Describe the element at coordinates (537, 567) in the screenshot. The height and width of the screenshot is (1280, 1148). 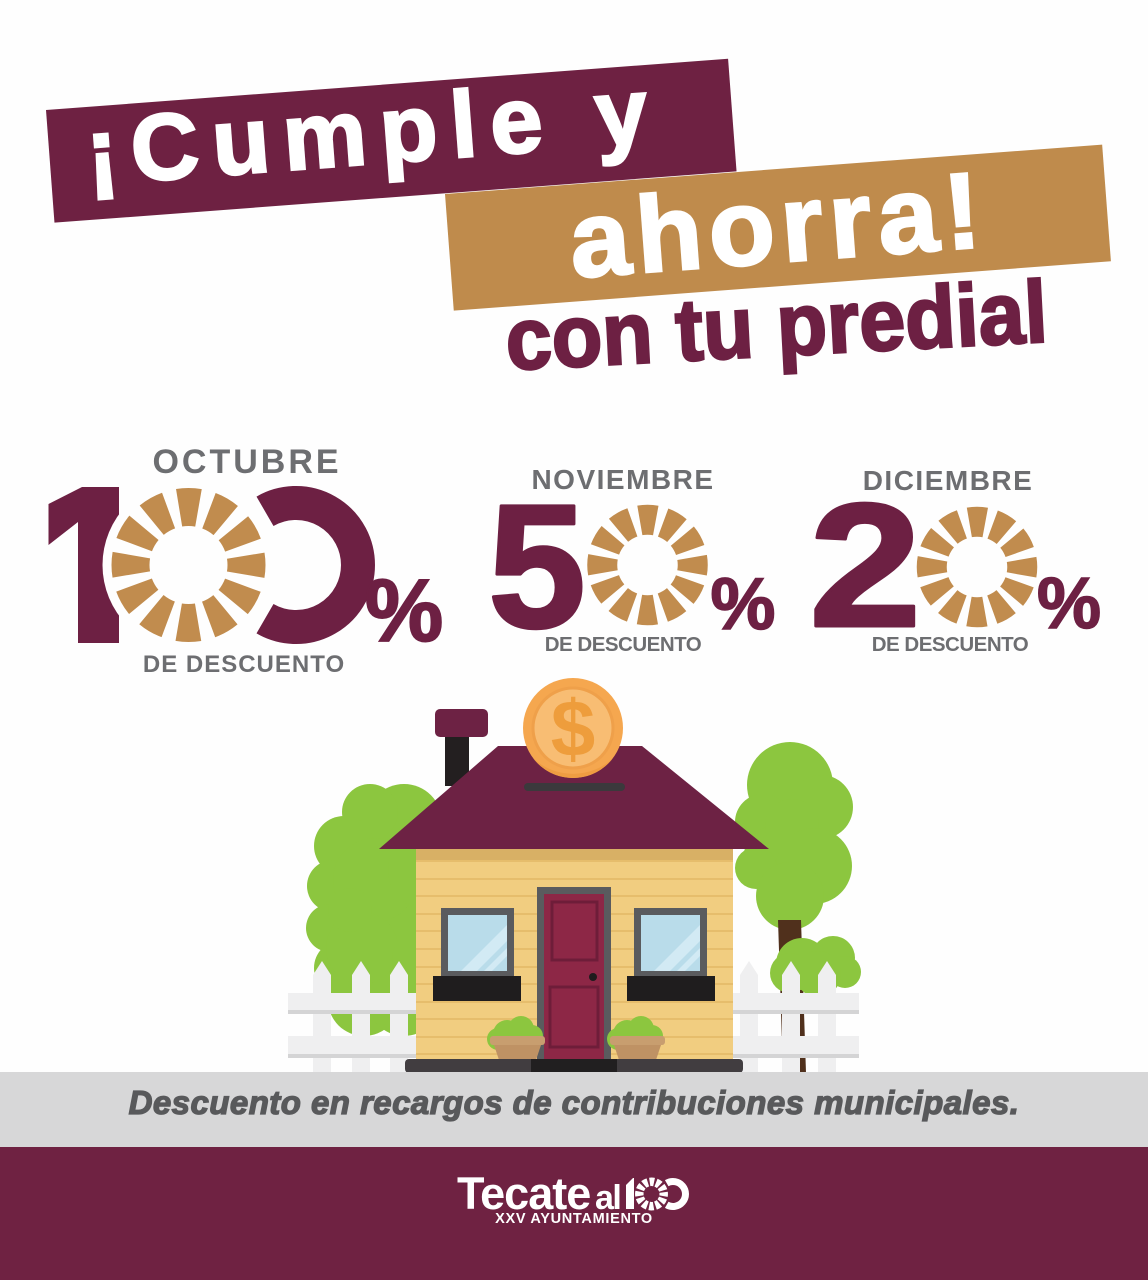
I see `svg-text: 5` at that location.